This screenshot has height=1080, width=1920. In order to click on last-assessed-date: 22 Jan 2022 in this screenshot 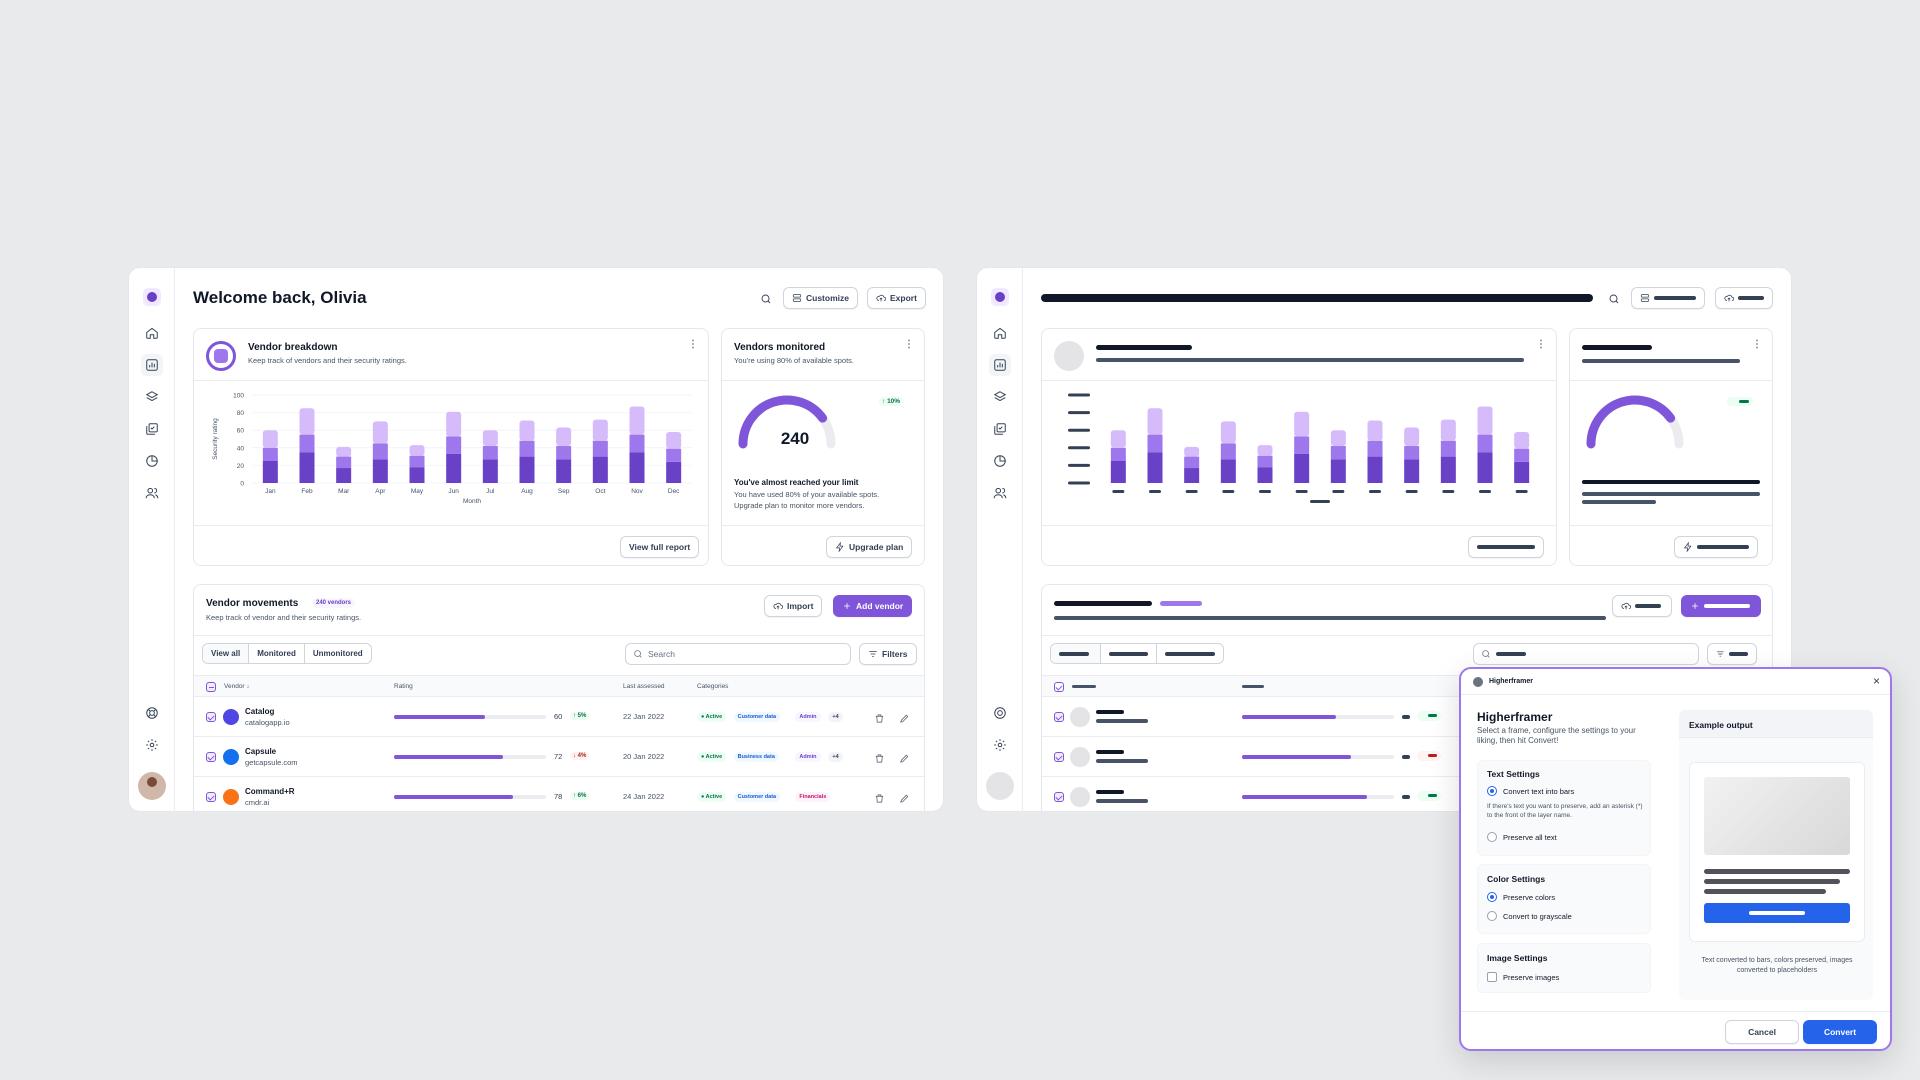, I will do `click(644, 716)`.